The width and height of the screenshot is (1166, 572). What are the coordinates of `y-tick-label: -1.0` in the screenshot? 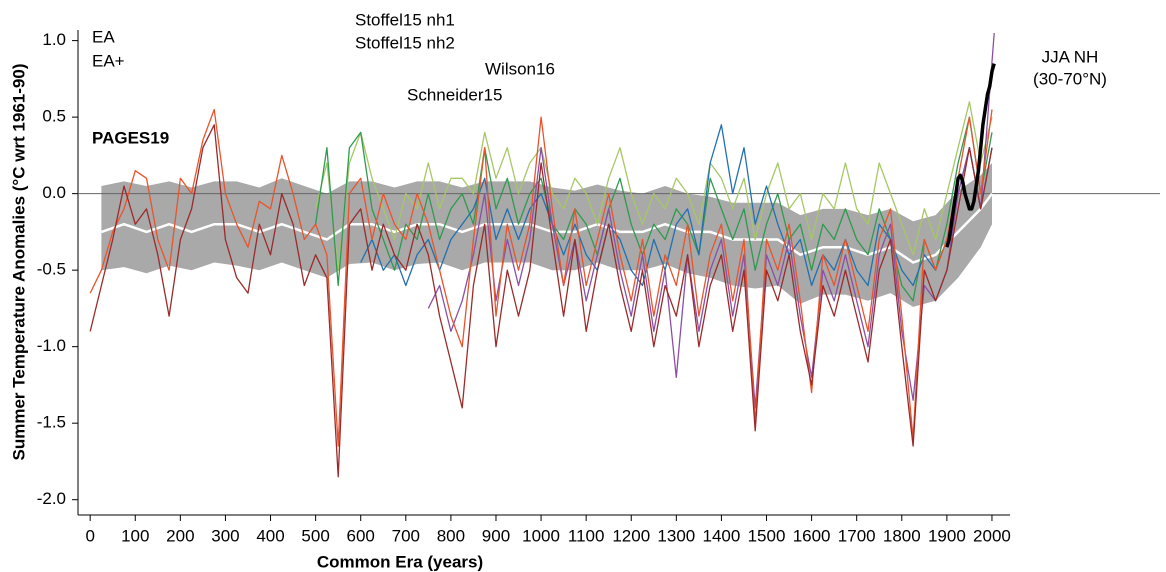 It's located at (51, 345).